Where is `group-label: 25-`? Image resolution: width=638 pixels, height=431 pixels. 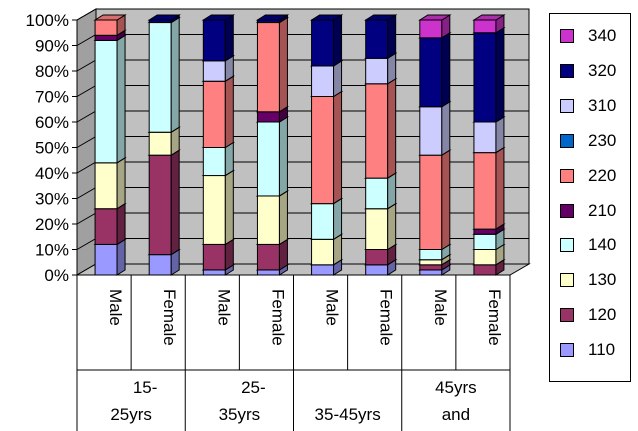
group-label: 25- is located at coordinates (253, 387).